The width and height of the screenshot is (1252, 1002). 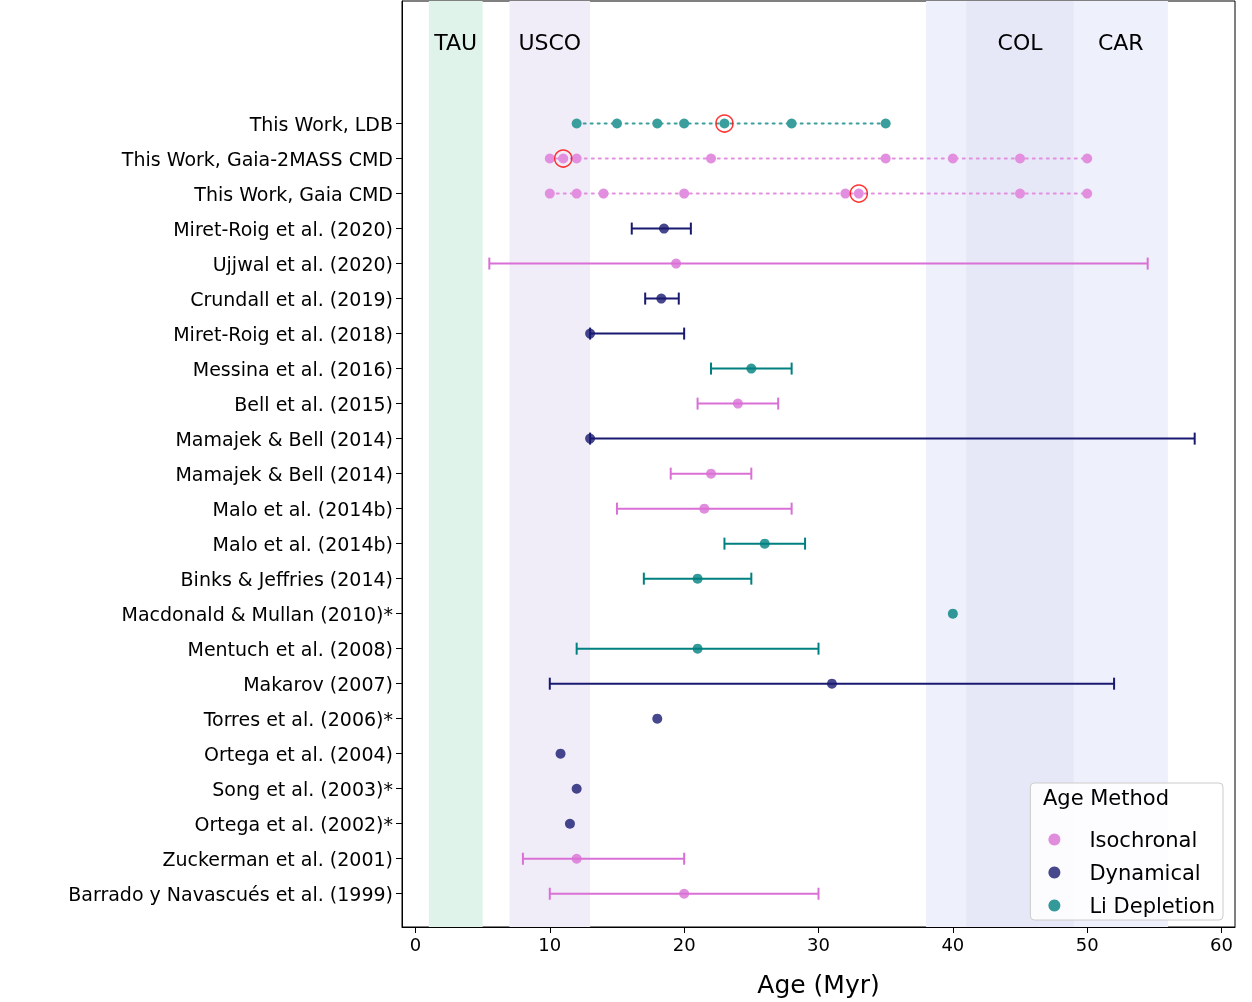 What do you see at coordinates (1143, 839) in the screenshot?
I see `legend-label: Isochronal` at bounding box center [1143, 839].